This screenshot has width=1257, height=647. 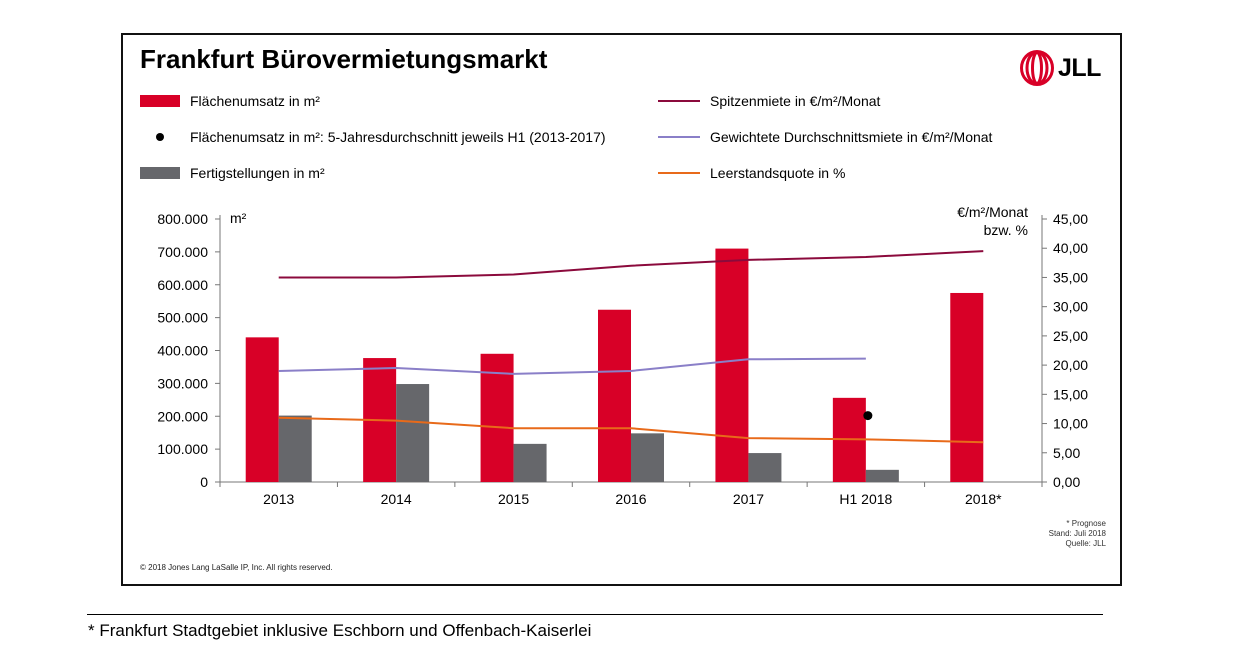 I want to click on line-vacancy, so click(x=631, y=430).